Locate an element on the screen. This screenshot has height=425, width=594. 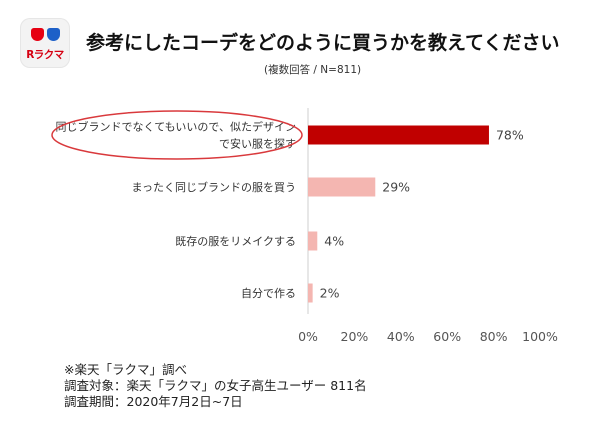
logo-text: Rラクマ is located at coordinates (45, 55).